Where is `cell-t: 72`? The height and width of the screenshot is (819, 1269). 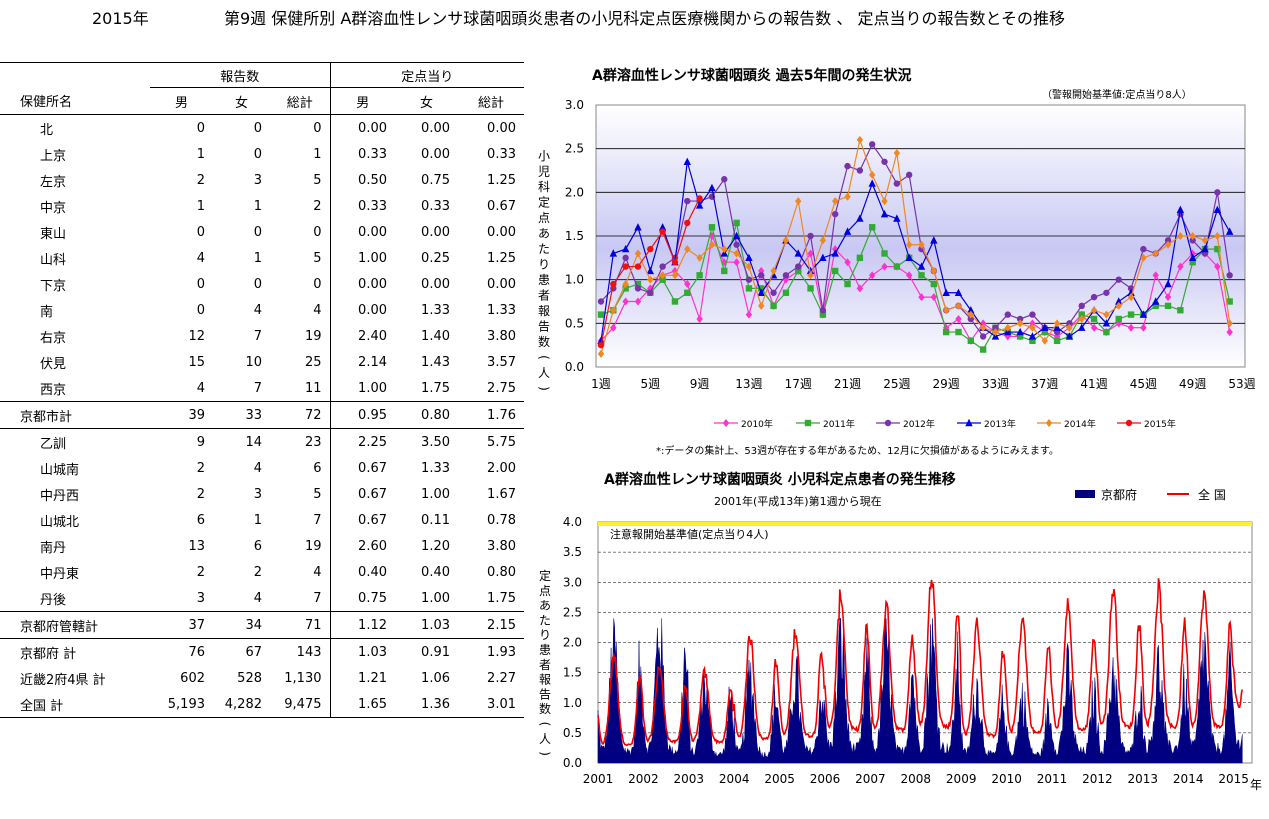 cell-t: 72 is located at coordinates (300, 415).